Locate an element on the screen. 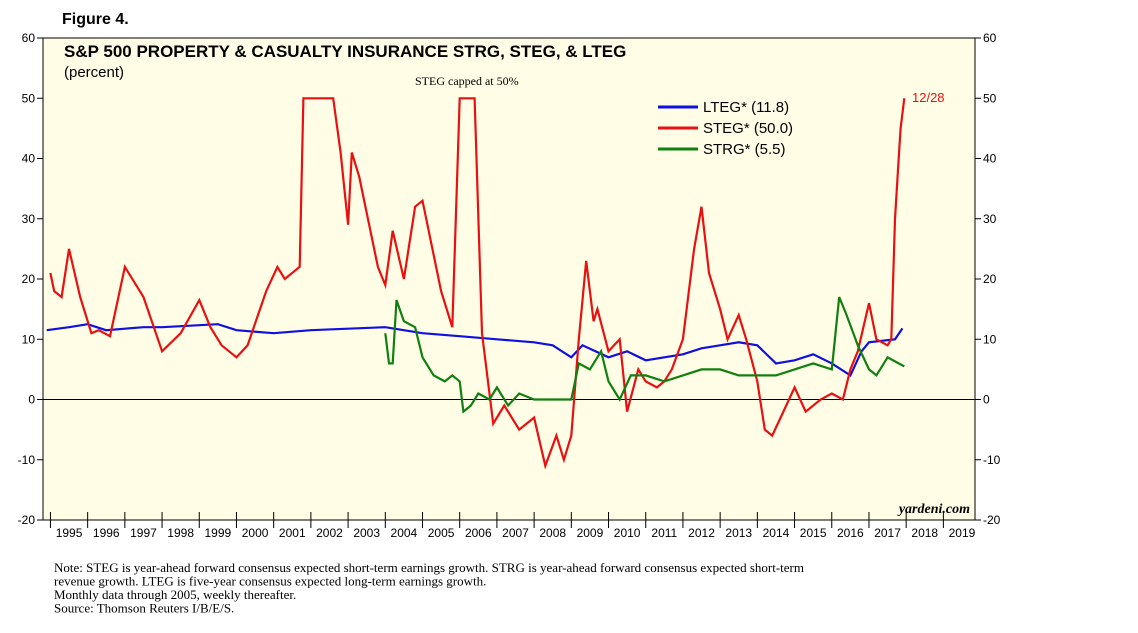 The image size is (1138, 633). x-tick-label: 2017 is located at coordinates (887, 533).